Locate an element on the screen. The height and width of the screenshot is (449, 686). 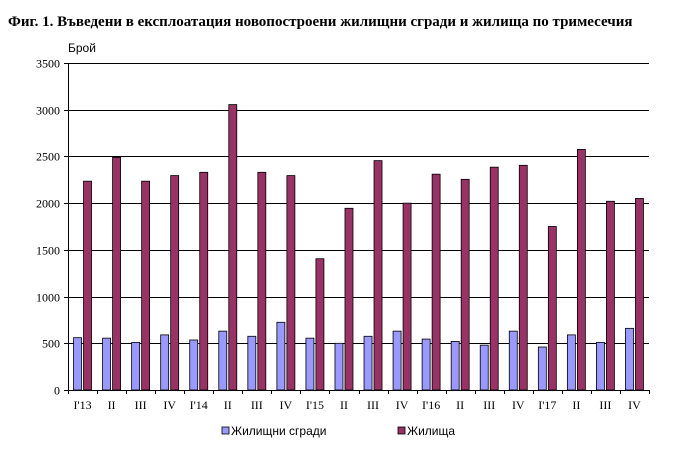
legend-label: Жилищни сгради is located at coordinates (278, 431).